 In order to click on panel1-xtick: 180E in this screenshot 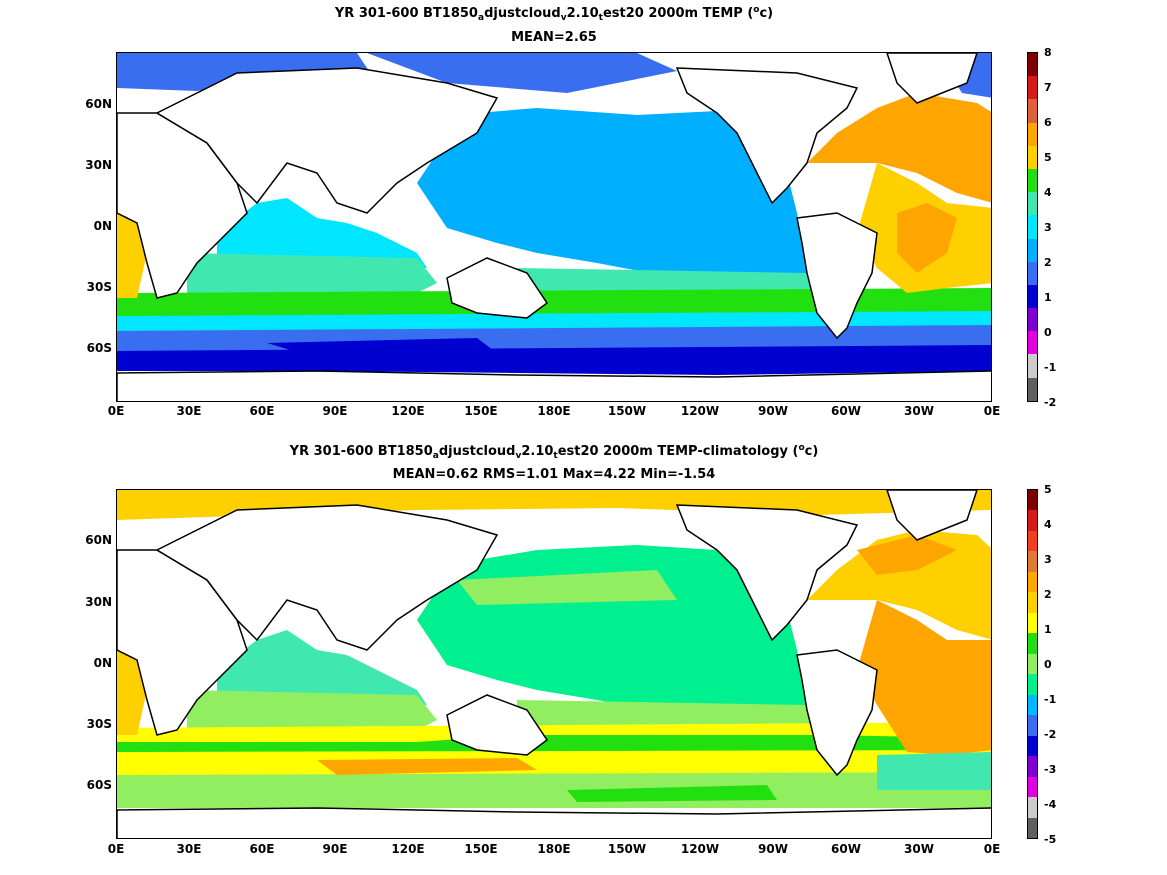, I will do `click(554, 411)`.